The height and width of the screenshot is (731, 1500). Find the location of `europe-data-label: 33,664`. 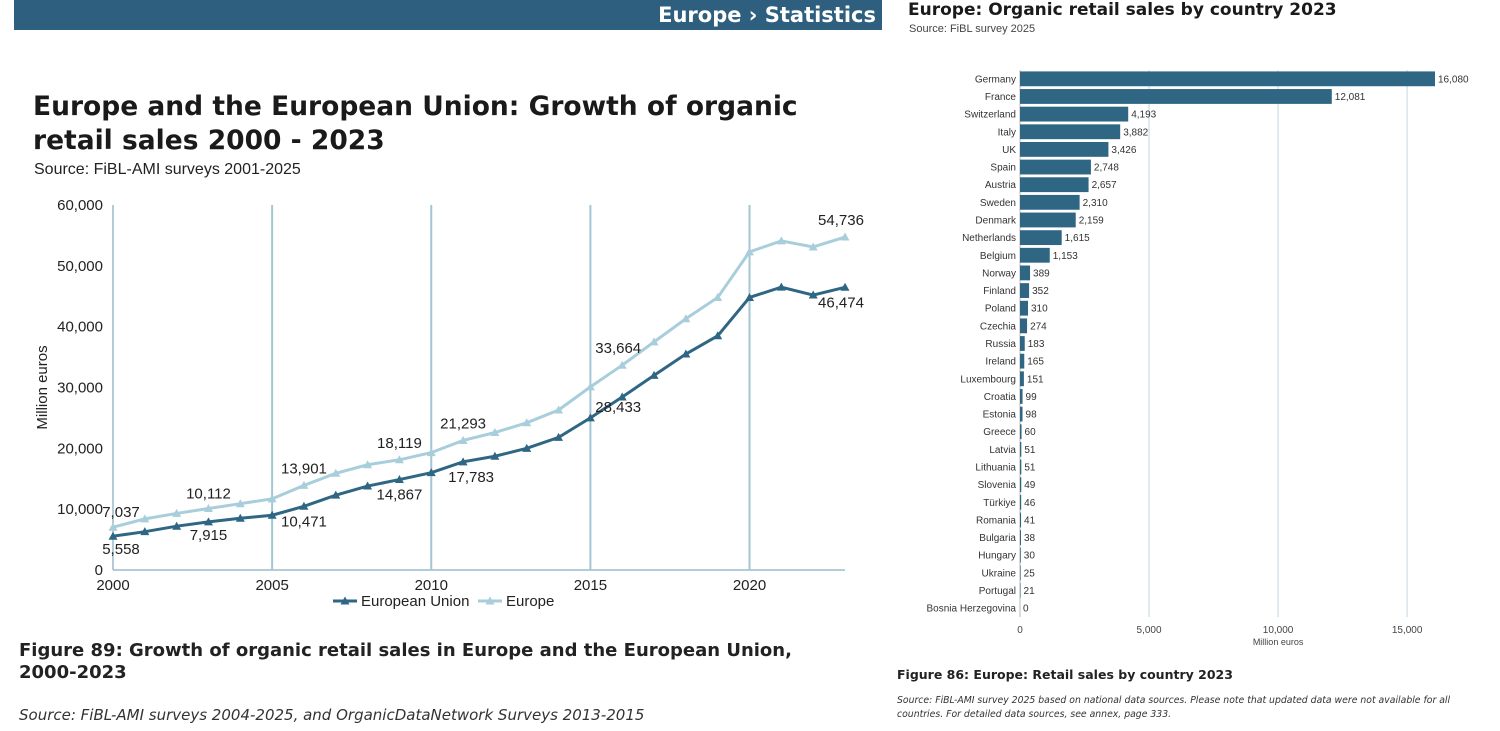

europe-data-label: 33,664 is located at coordinates (618, 348).